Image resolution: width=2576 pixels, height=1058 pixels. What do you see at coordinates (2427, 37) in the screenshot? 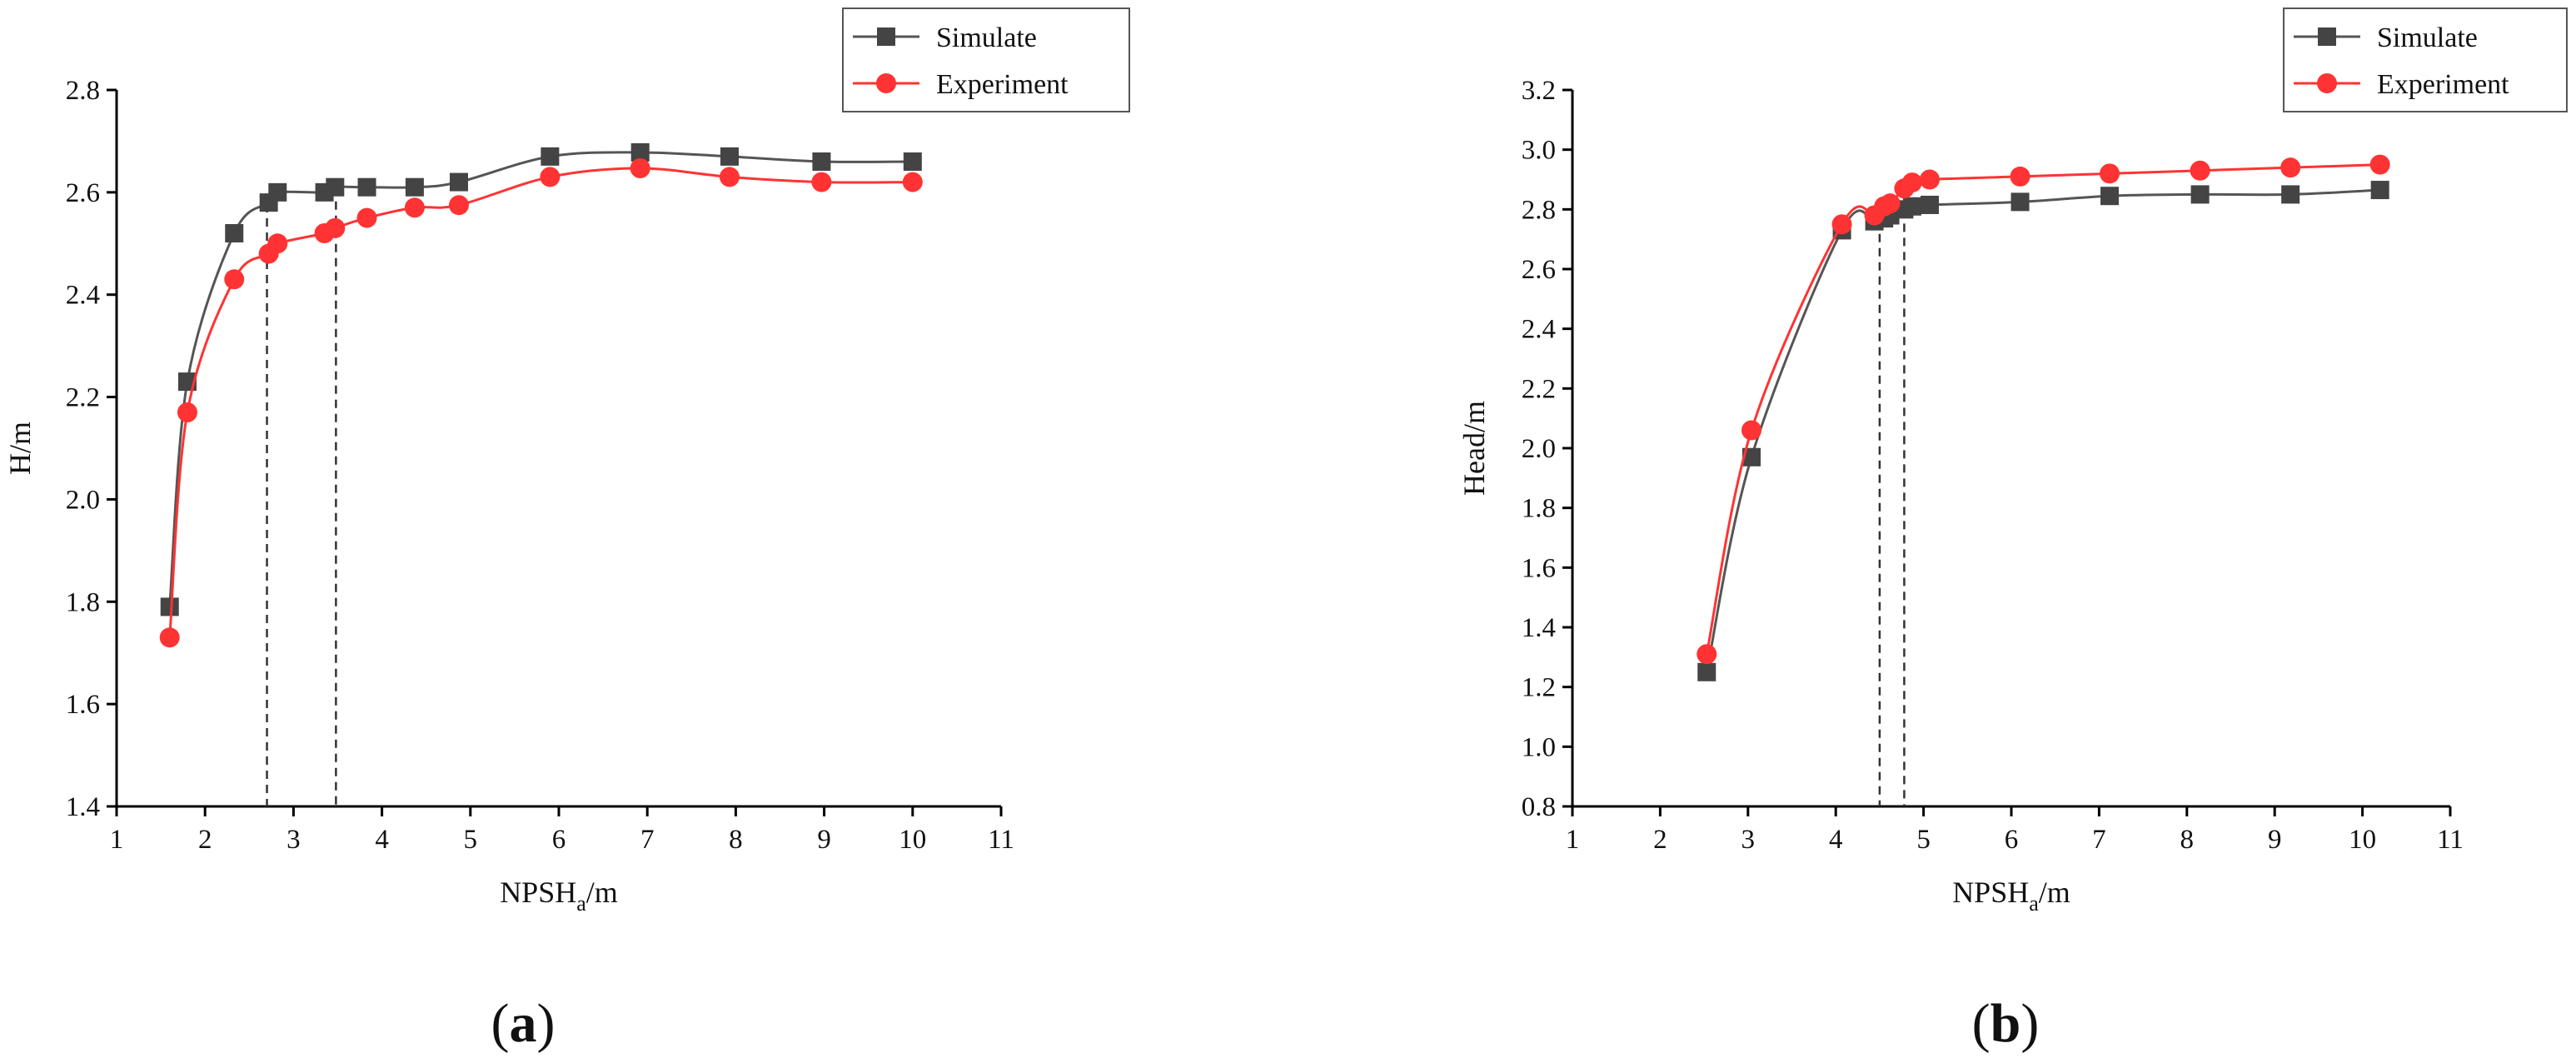
I see `legend-label: Simulate` at bounding box center [2427, 37].